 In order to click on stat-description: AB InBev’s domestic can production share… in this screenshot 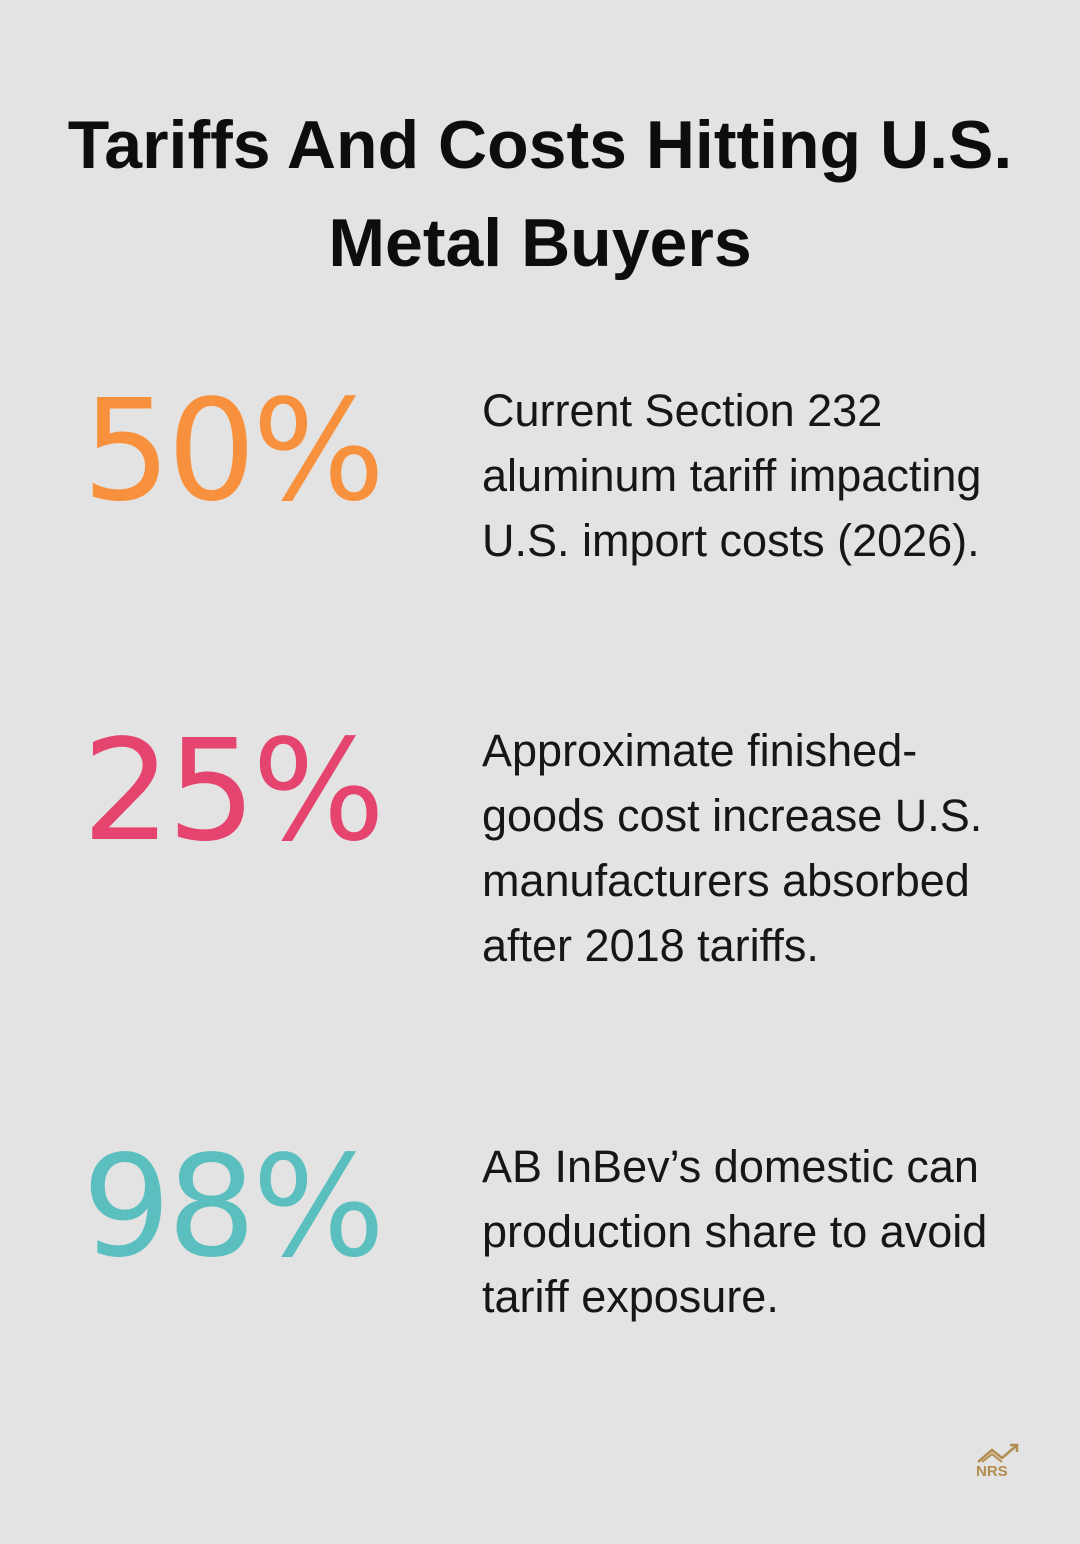, I will do `click(735, 1231)`.